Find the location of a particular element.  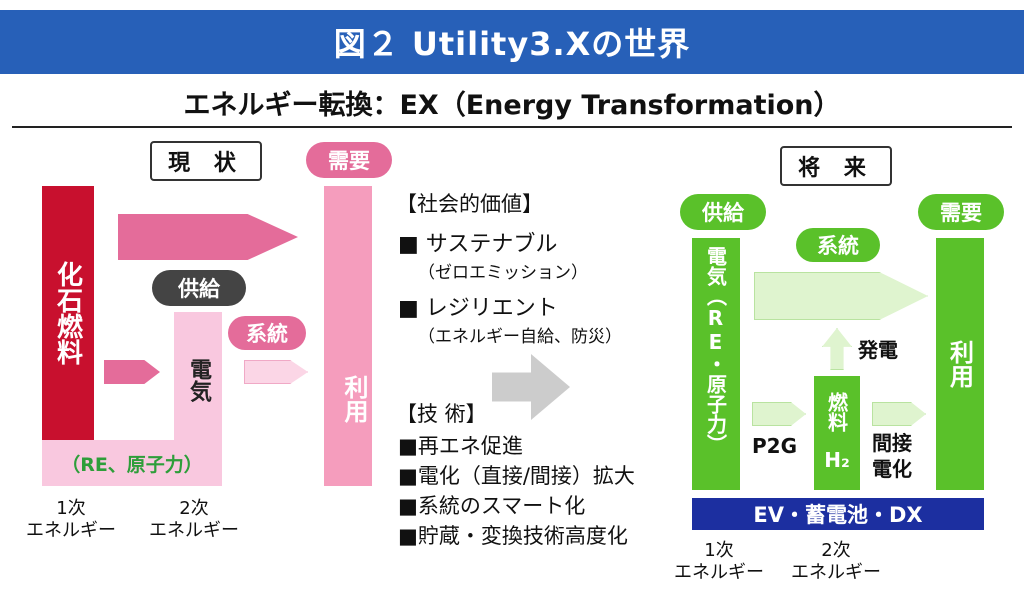

electricity-column is located at coordinates (198, 376).